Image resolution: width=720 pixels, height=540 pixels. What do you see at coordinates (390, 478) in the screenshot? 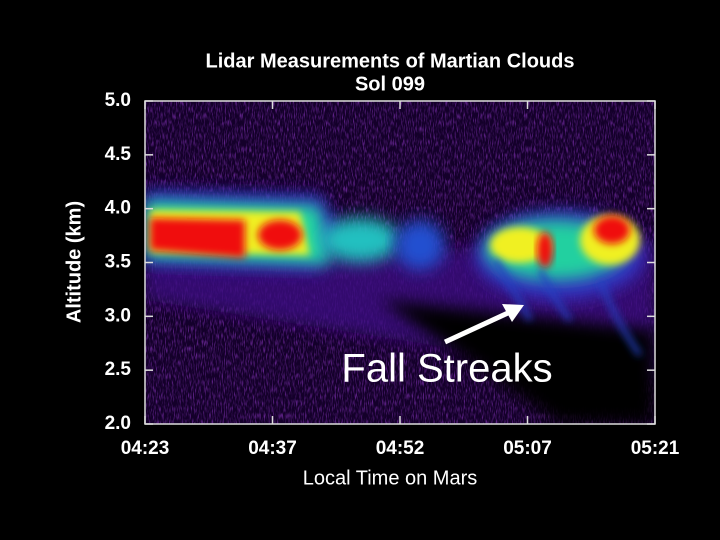
I see `x-axis-label: Local Time on Mars` at bounding box center [390, 478].